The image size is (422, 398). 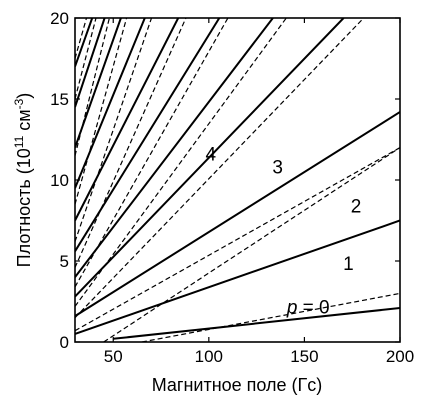 What do you see at coordinates (209, 356) in the screenshot?
I see `x-tick-label: 100` at bounding box center [209, 356].